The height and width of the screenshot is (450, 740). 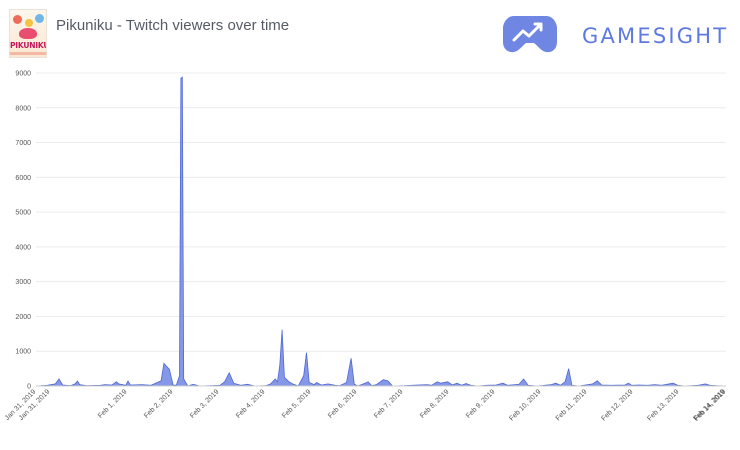 What do you see at coordinates (710, 405) in the screenshot?
I see `x-tick-label: Feb 14, 2019` at bounding box center [710, 405].